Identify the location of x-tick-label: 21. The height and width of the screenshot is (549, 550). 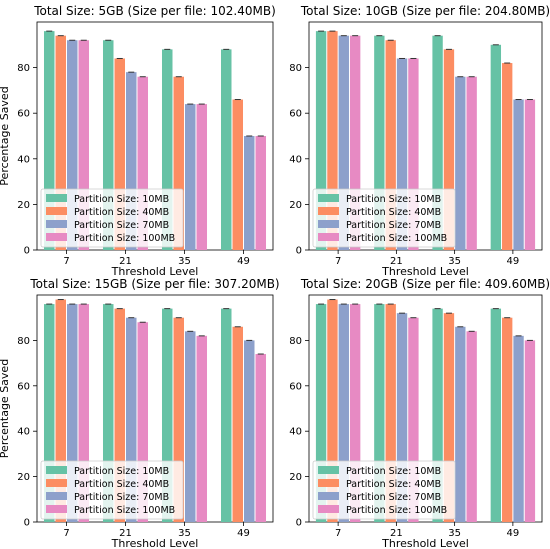
(396, 533).